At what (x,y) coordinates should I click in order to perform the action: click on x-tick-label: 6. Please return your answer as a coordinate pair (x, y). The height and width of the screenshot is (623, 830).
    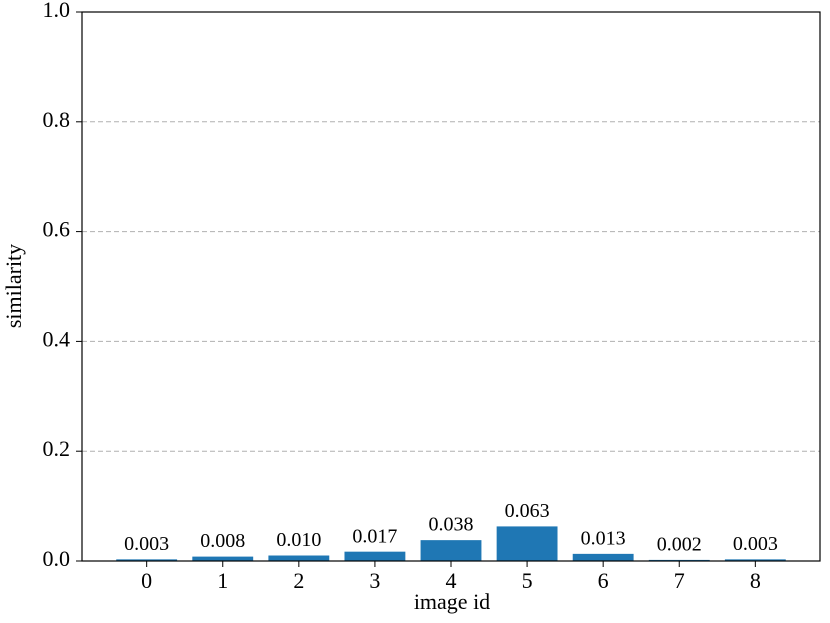
    Looking at the image, I should click on (603, 580).